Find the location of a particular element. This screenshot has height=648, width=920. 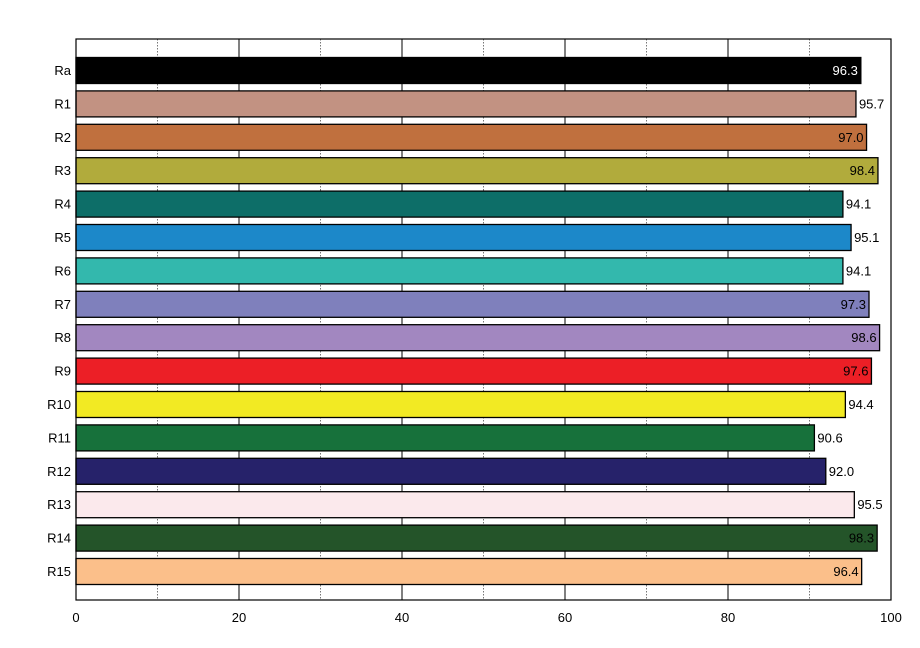

value-label: 95.5 is located at coordinates (869, 504).